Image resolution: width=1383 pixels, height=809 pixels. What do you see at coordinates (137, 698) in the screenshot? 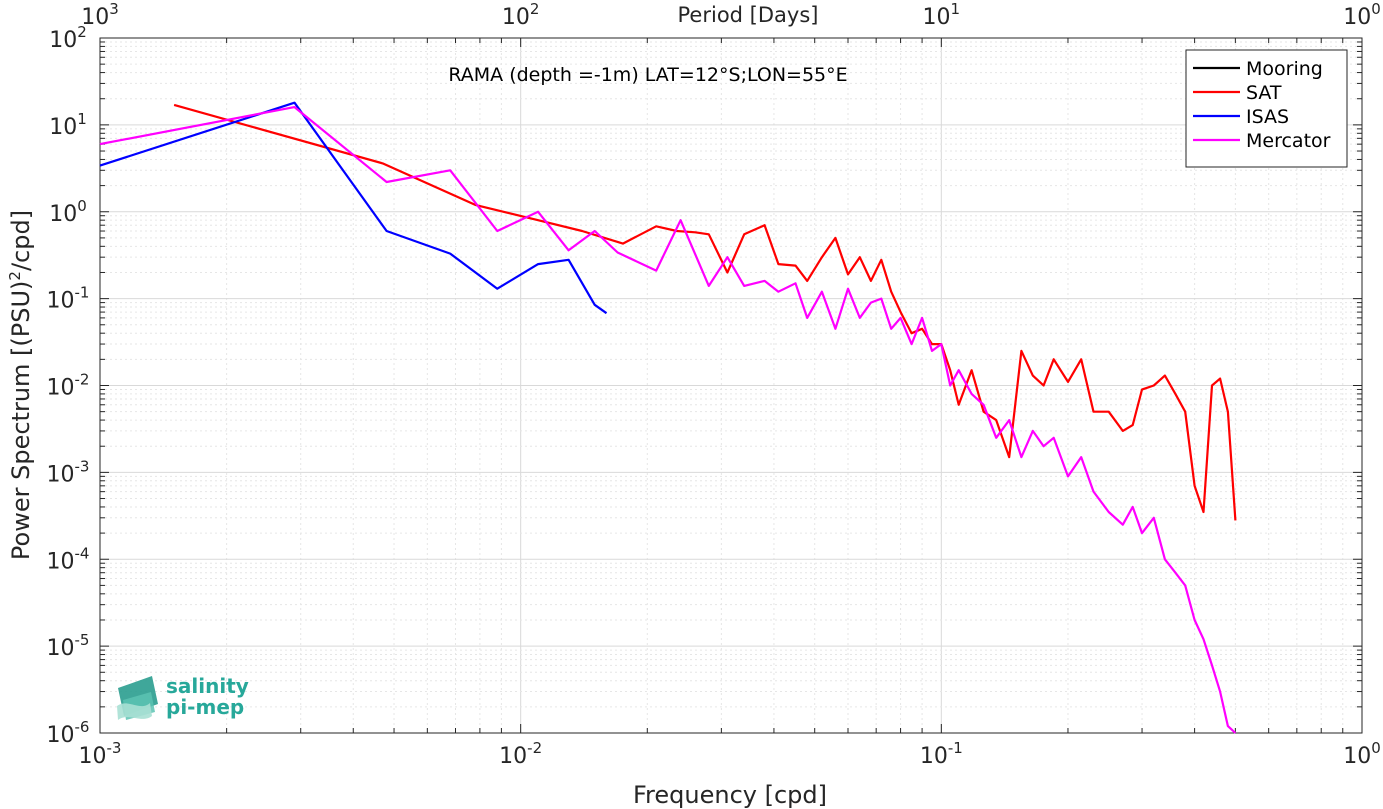
I see `logo-waves-icon` at bounding box center [137, 698].